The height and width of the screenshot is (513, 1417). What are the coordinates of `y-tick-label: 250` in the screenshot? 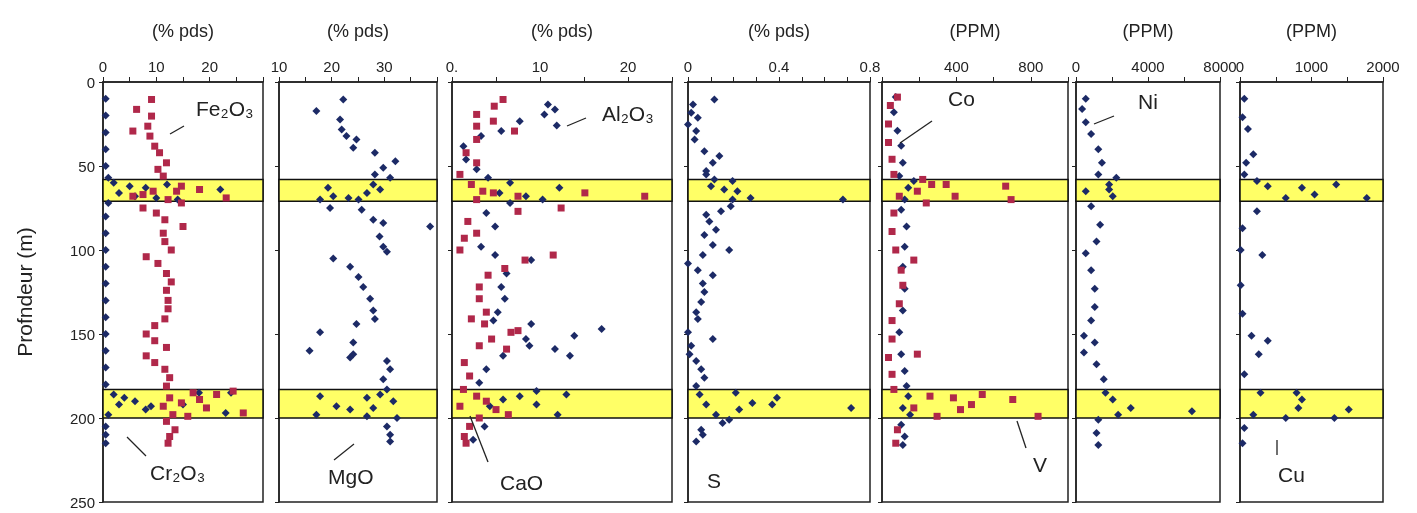 It's located at (82, 502).